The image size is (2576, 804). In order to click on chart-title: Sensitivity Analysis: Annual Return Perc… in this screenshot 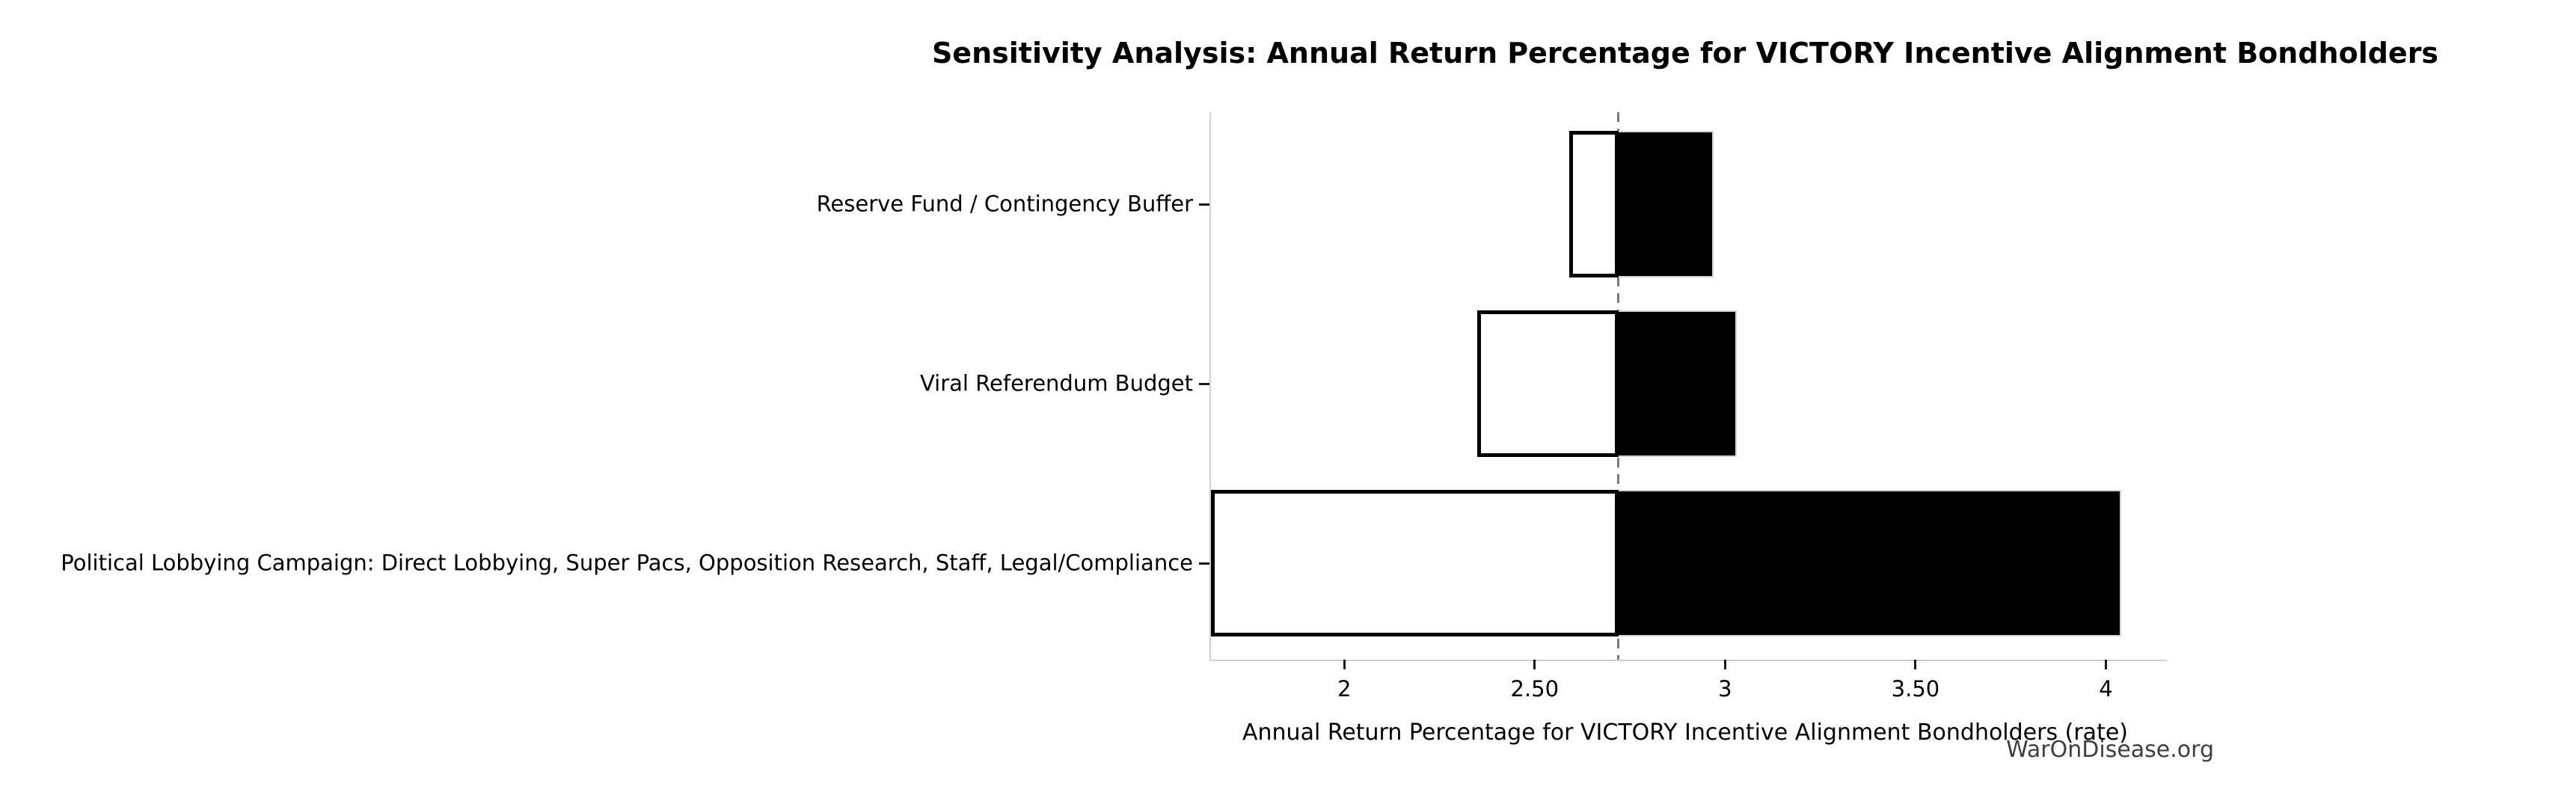, I will do `click(1685, 53)`.